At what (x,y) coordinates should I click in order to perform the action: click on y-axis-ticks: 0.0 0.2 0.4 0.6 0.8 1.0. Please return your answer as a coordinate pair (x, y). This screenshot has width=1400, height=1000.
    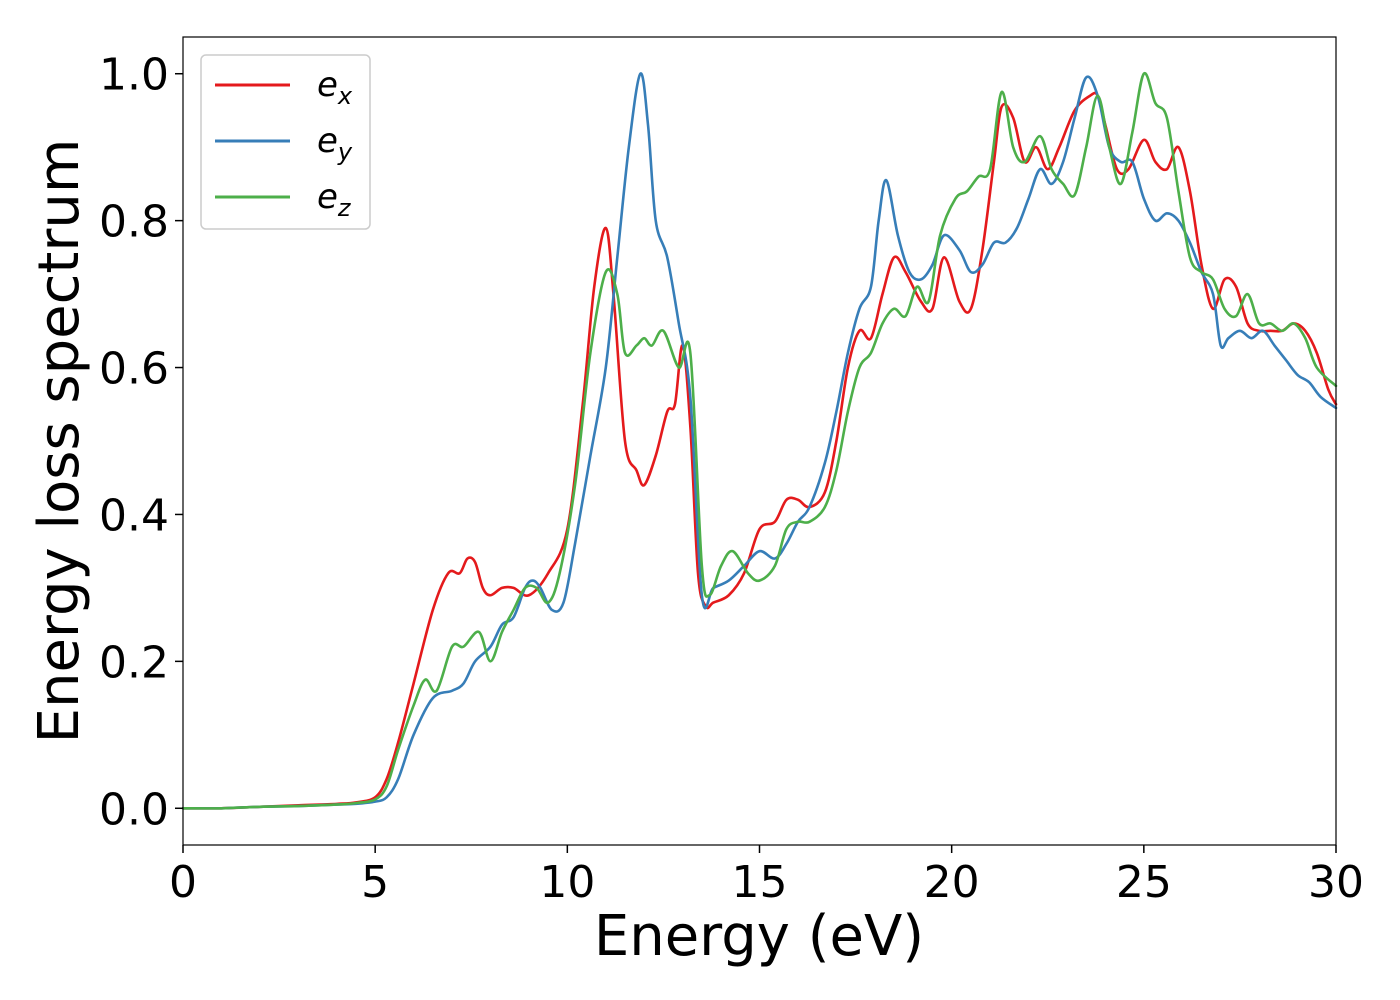
    Looking at the image, I should click on (141, 442).